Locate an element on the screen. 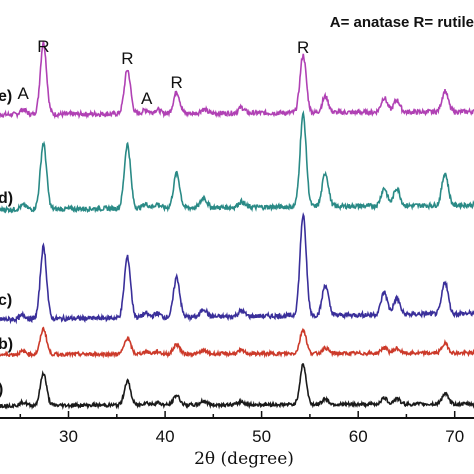 The image size is (474, 474). trace-label-5: ) is located at coordinates (1, 389).